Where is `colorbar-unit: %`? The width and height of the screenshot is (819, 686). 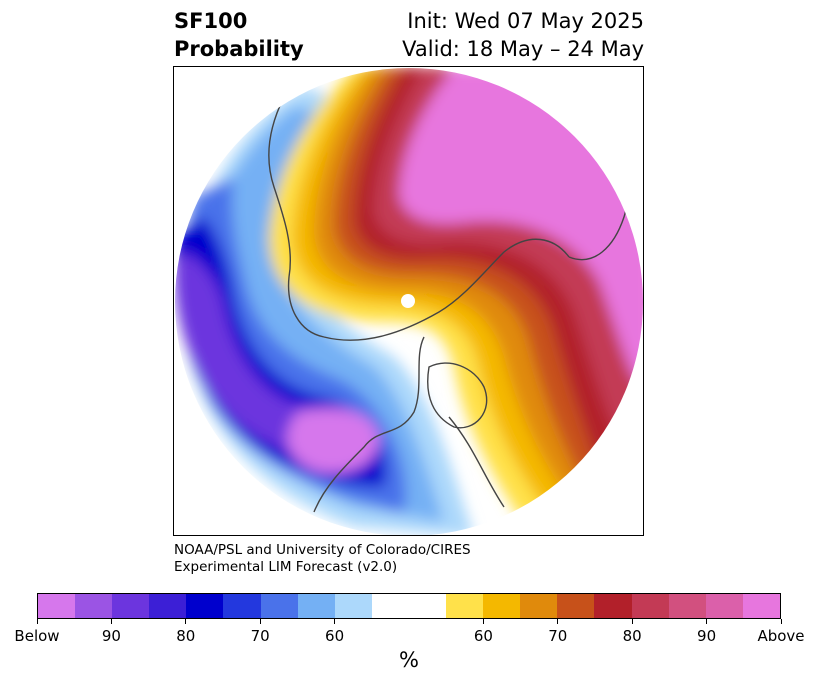 colorbar-unit: % is located at coordinates (409, 660).